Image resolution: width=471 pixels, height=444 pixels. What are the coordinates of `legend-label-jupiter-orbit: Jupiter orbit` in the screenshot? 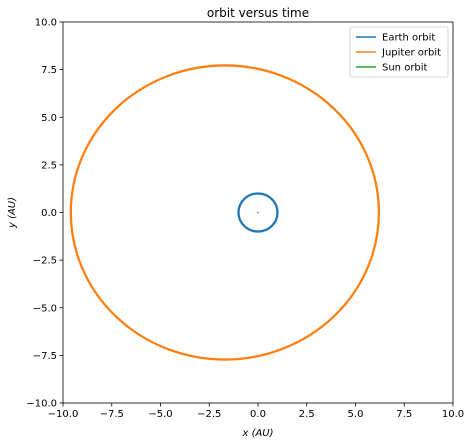 It's located at (411, 53).